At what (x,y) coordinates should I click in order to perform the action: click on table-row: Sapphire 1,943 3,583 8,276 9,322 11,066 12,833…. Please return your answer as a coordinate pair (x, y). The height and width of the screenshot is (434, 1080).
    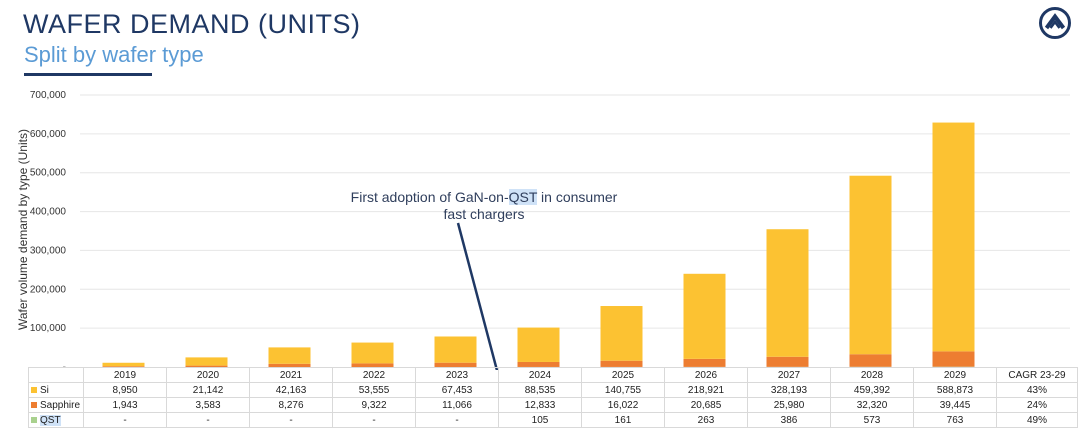
    Looking at the image, I should click on (553, 405).